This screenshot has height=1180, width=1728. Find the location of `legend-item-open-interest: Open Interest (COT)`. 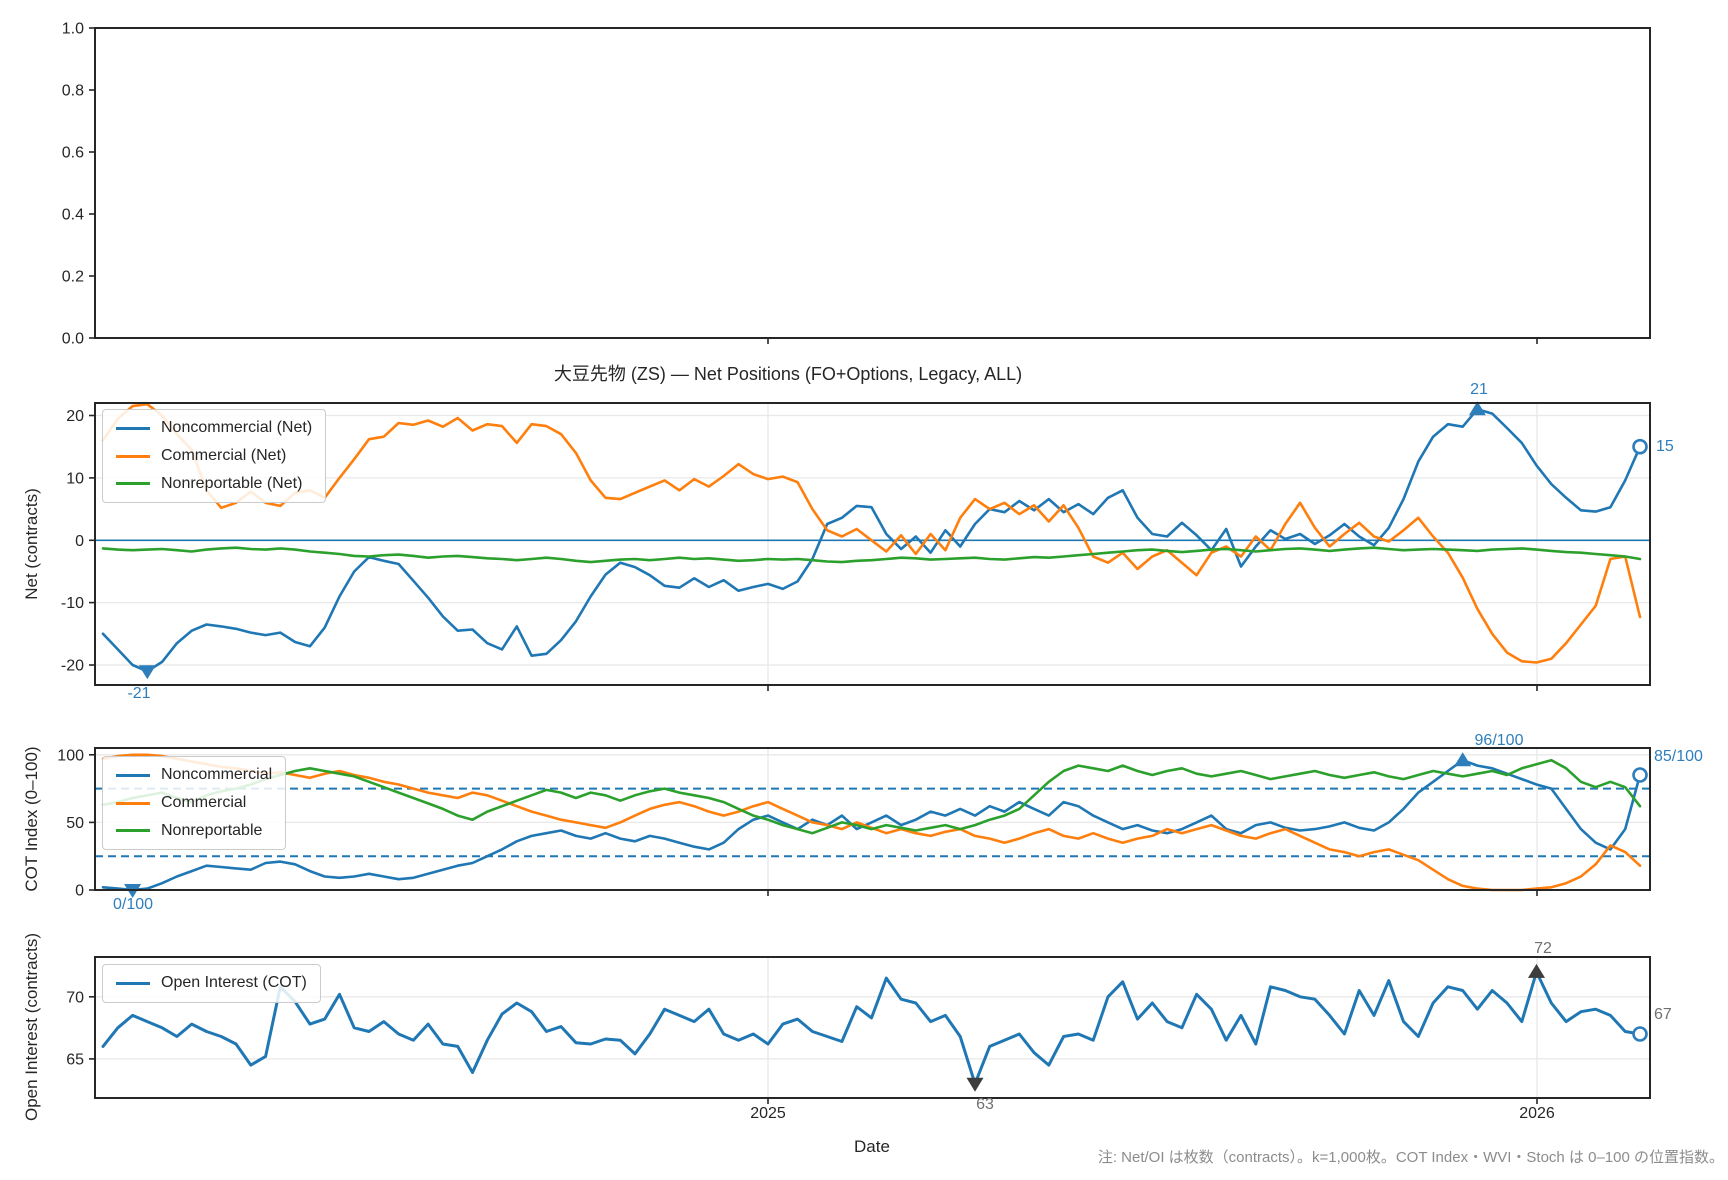

legend-item-open-interest: Open Interest (COT) is located at coordinates (211, 983).